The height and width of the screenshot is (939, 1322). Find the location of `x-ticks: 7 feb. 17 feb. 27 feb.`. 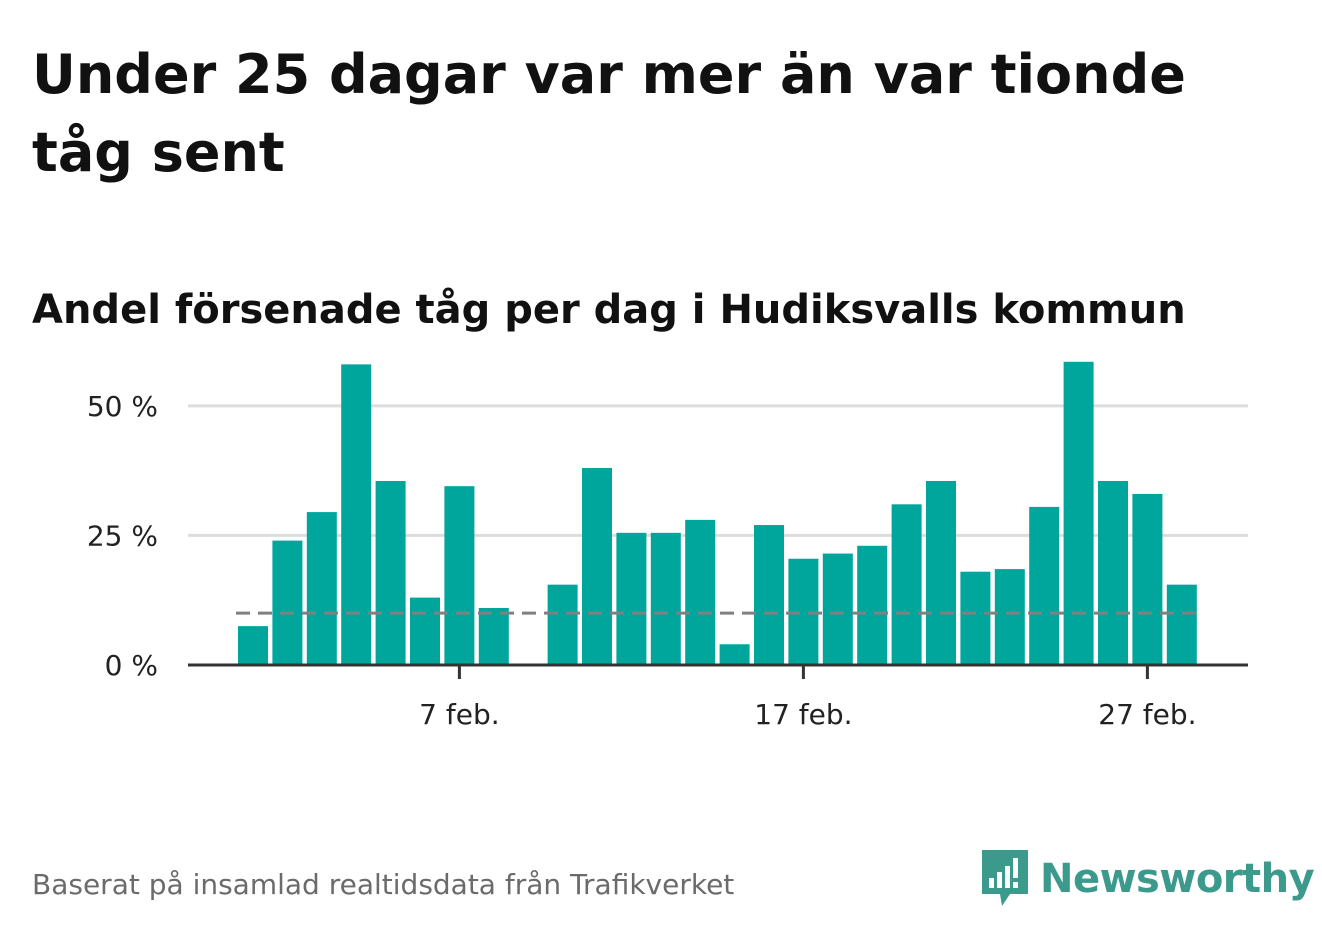

x-ticks: 7 feb. 17 feb. 27 feb. is located at coordinates (808, 698).